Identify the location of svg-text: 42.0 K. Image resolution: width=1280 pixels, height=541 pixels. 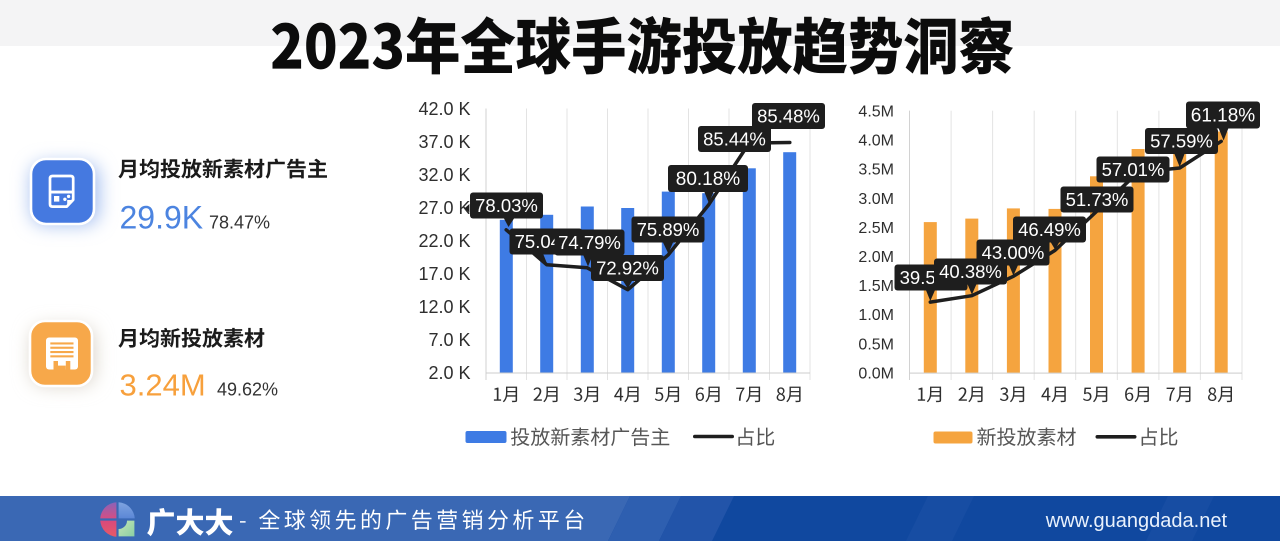
(444, 109).